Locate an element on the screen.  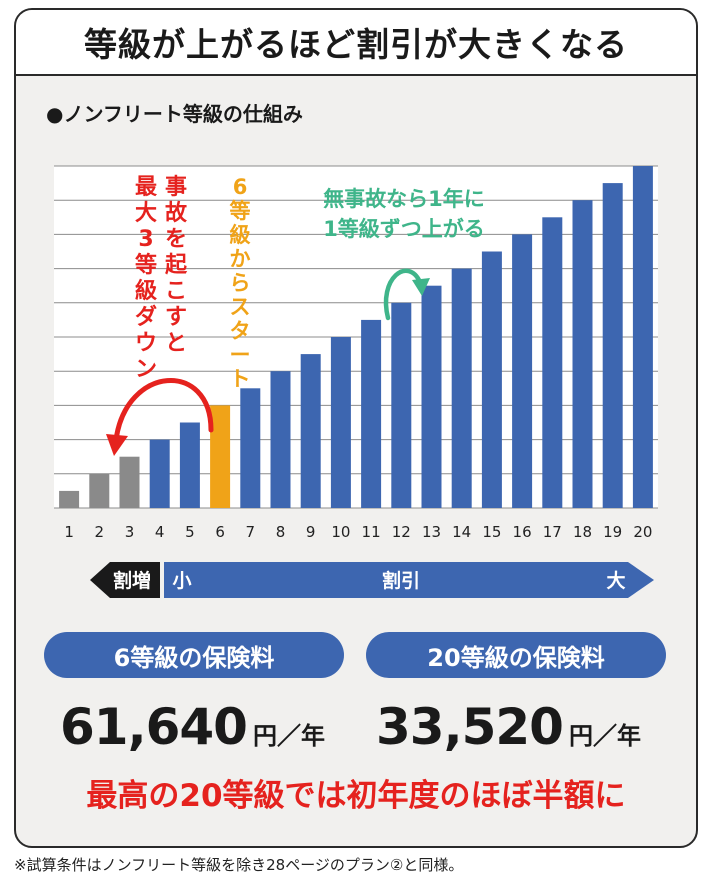
tick-label-12: 12 is located at coordinates (401, 532).